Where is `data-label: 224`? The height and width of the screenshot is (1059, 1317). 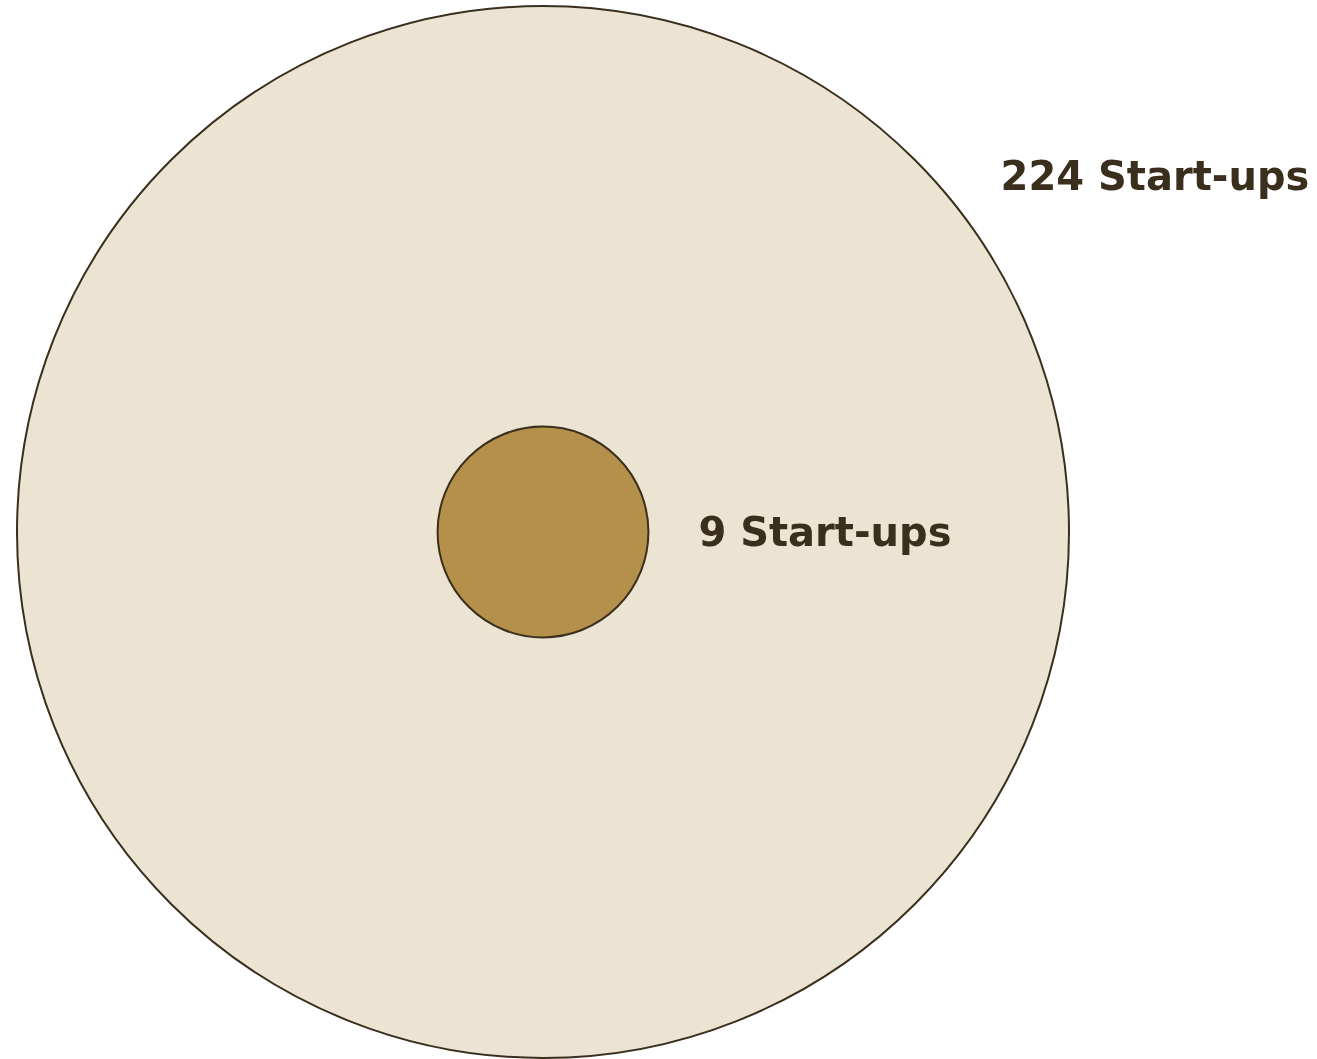 data-label: 224 is located at coordinates (1042, 176).